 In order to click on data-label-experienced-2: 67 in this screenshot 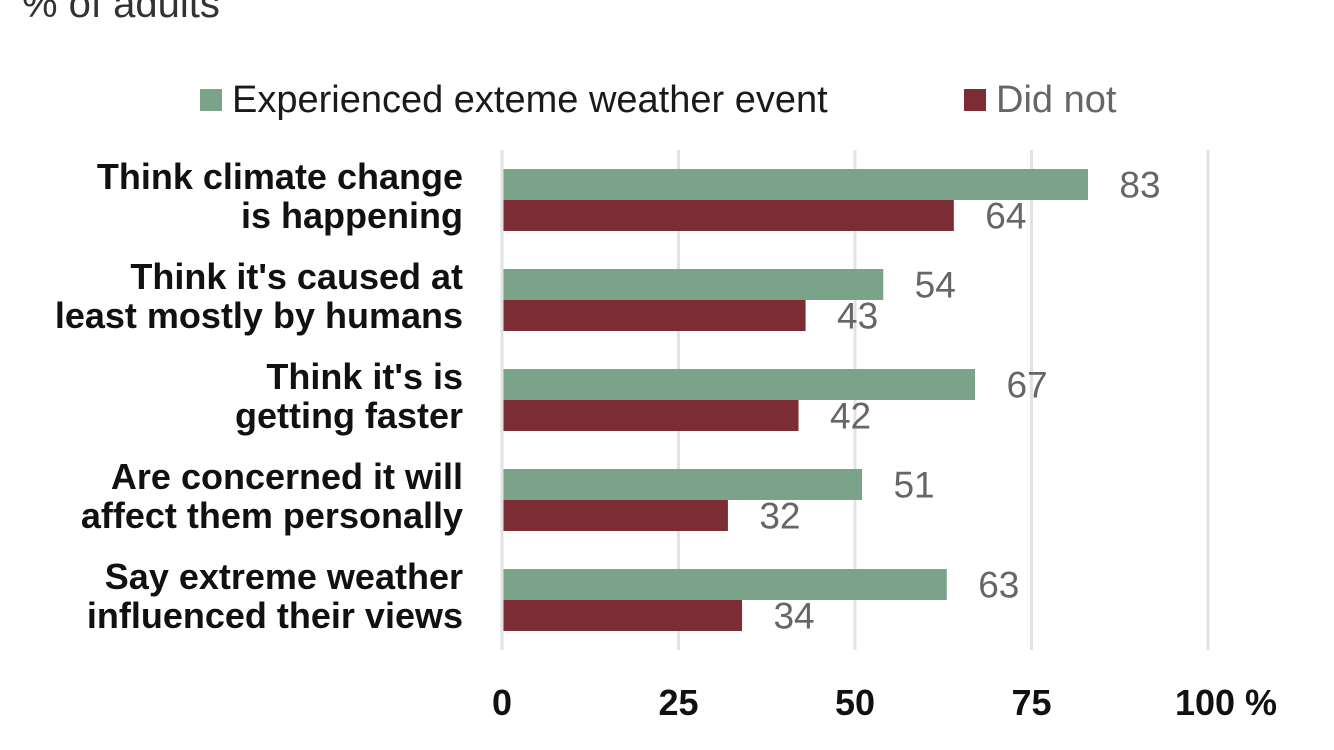, I will do `click(1026, 385)`.